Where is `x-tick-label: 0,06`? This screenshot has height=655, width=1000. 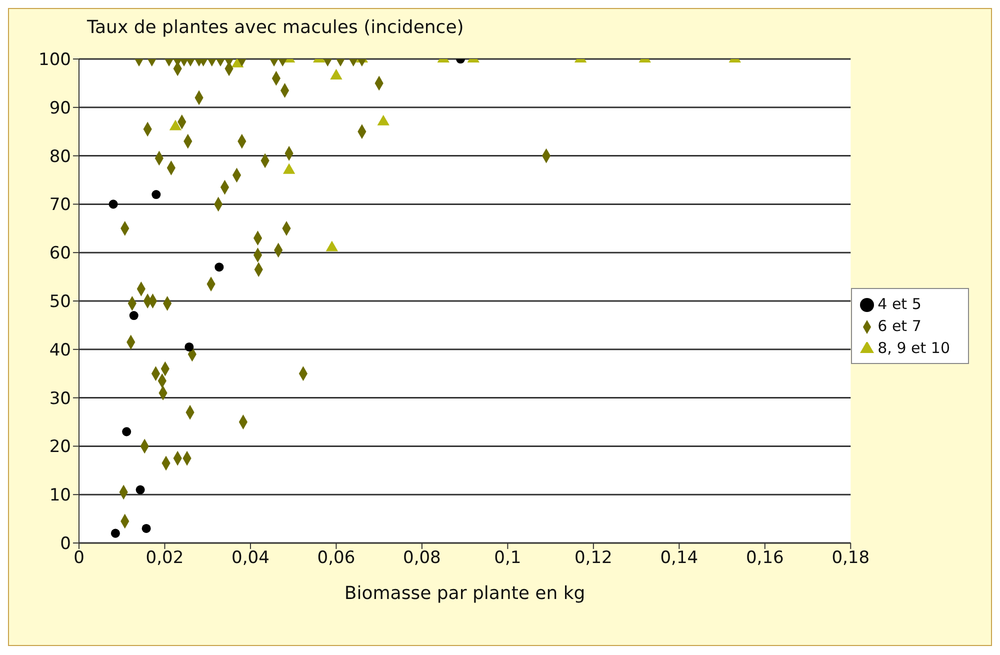 x-tick-label: 0,06 is located at coordinates (336, 558).